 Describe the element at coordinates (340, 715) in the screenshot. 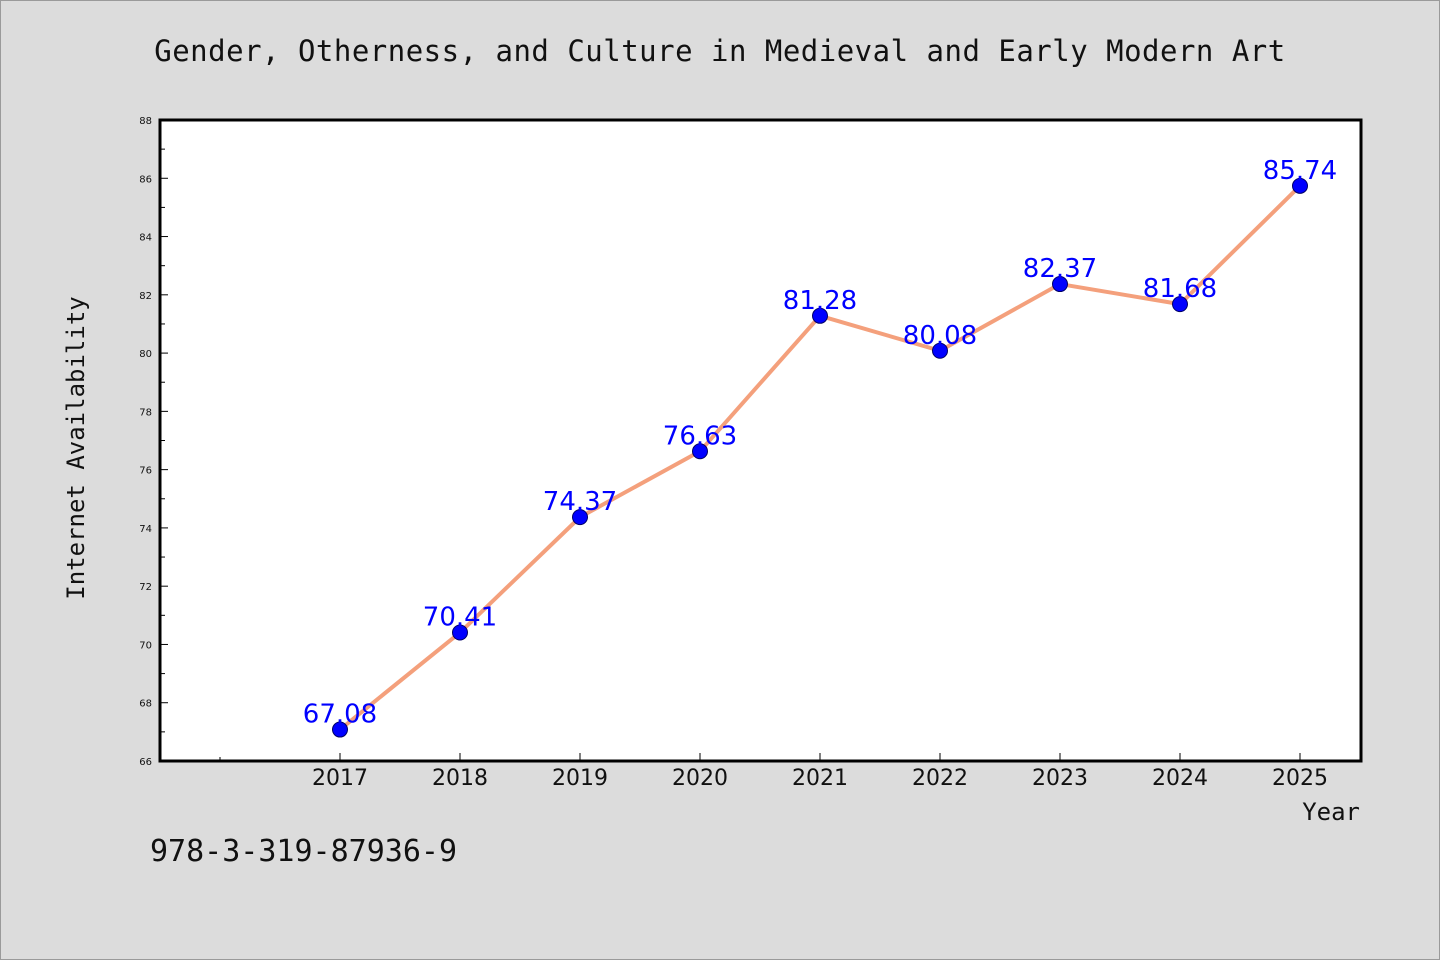

I see `data-label: 67.08` at that location.